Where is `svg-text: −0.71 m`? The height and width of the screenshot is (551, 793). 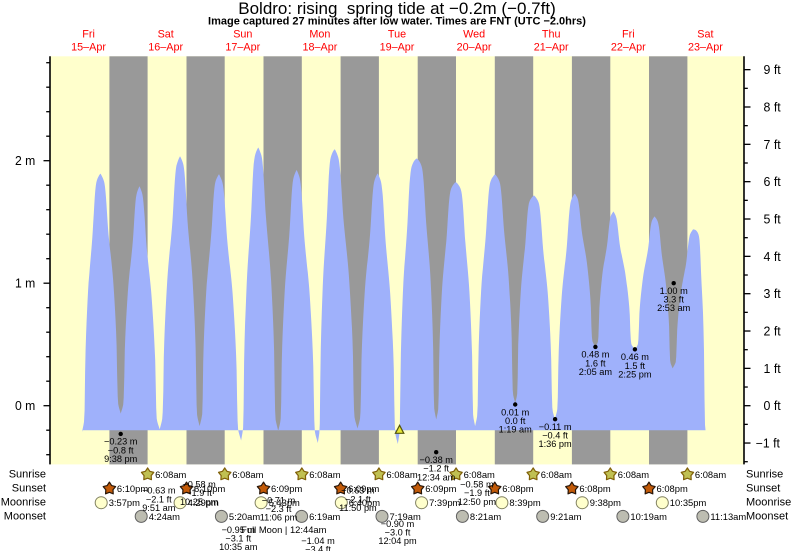 svg-text: −0.71 m is located at coordinates (279, 500).